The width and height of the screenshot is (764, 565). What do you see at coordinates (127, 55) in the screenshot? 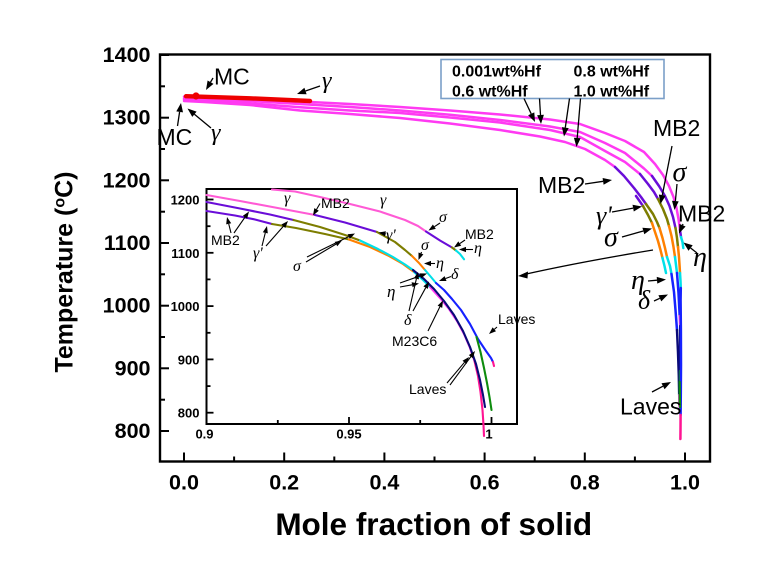
I see `svg-text: 1400` at bounding box center [127, 55].